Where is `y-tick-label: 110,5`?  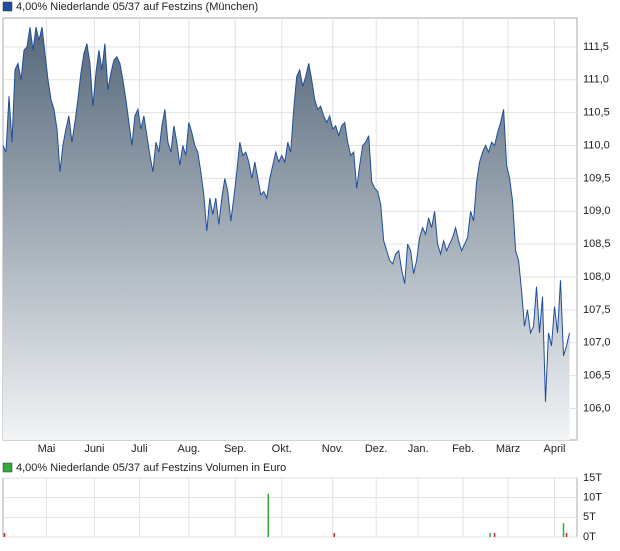 y-tick-label: 110,5 is located at coordinates (596, 113).